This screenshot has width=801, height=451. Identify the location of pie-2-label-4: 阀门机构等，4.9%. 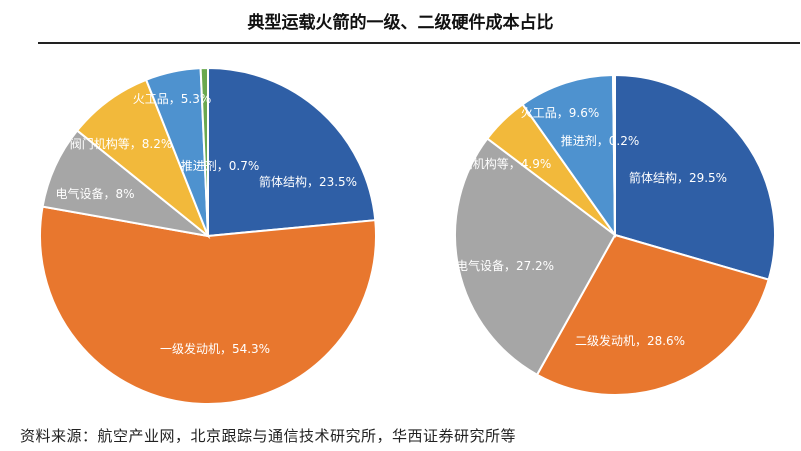
(500, 163).